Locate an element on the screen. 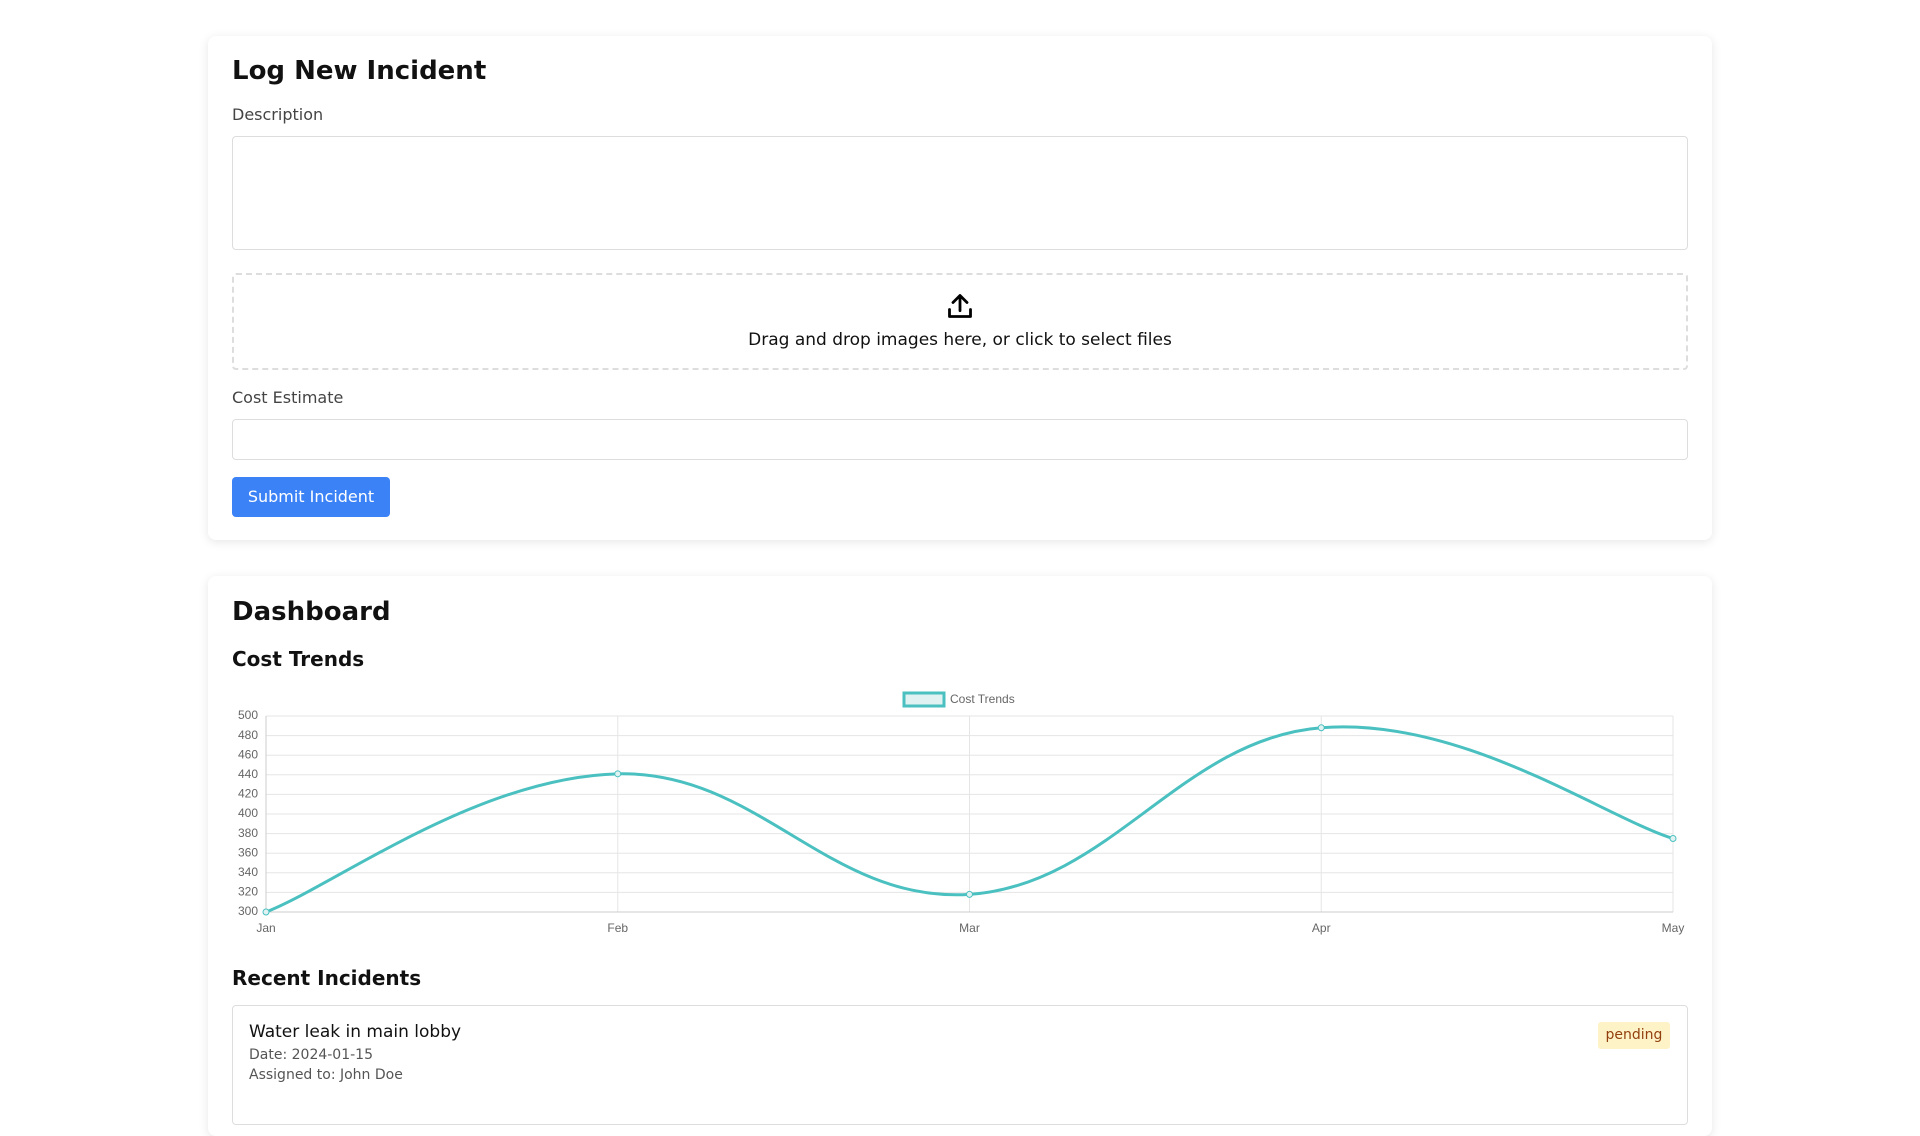  x-tick-label: May is located at coordinates (1673, 928).